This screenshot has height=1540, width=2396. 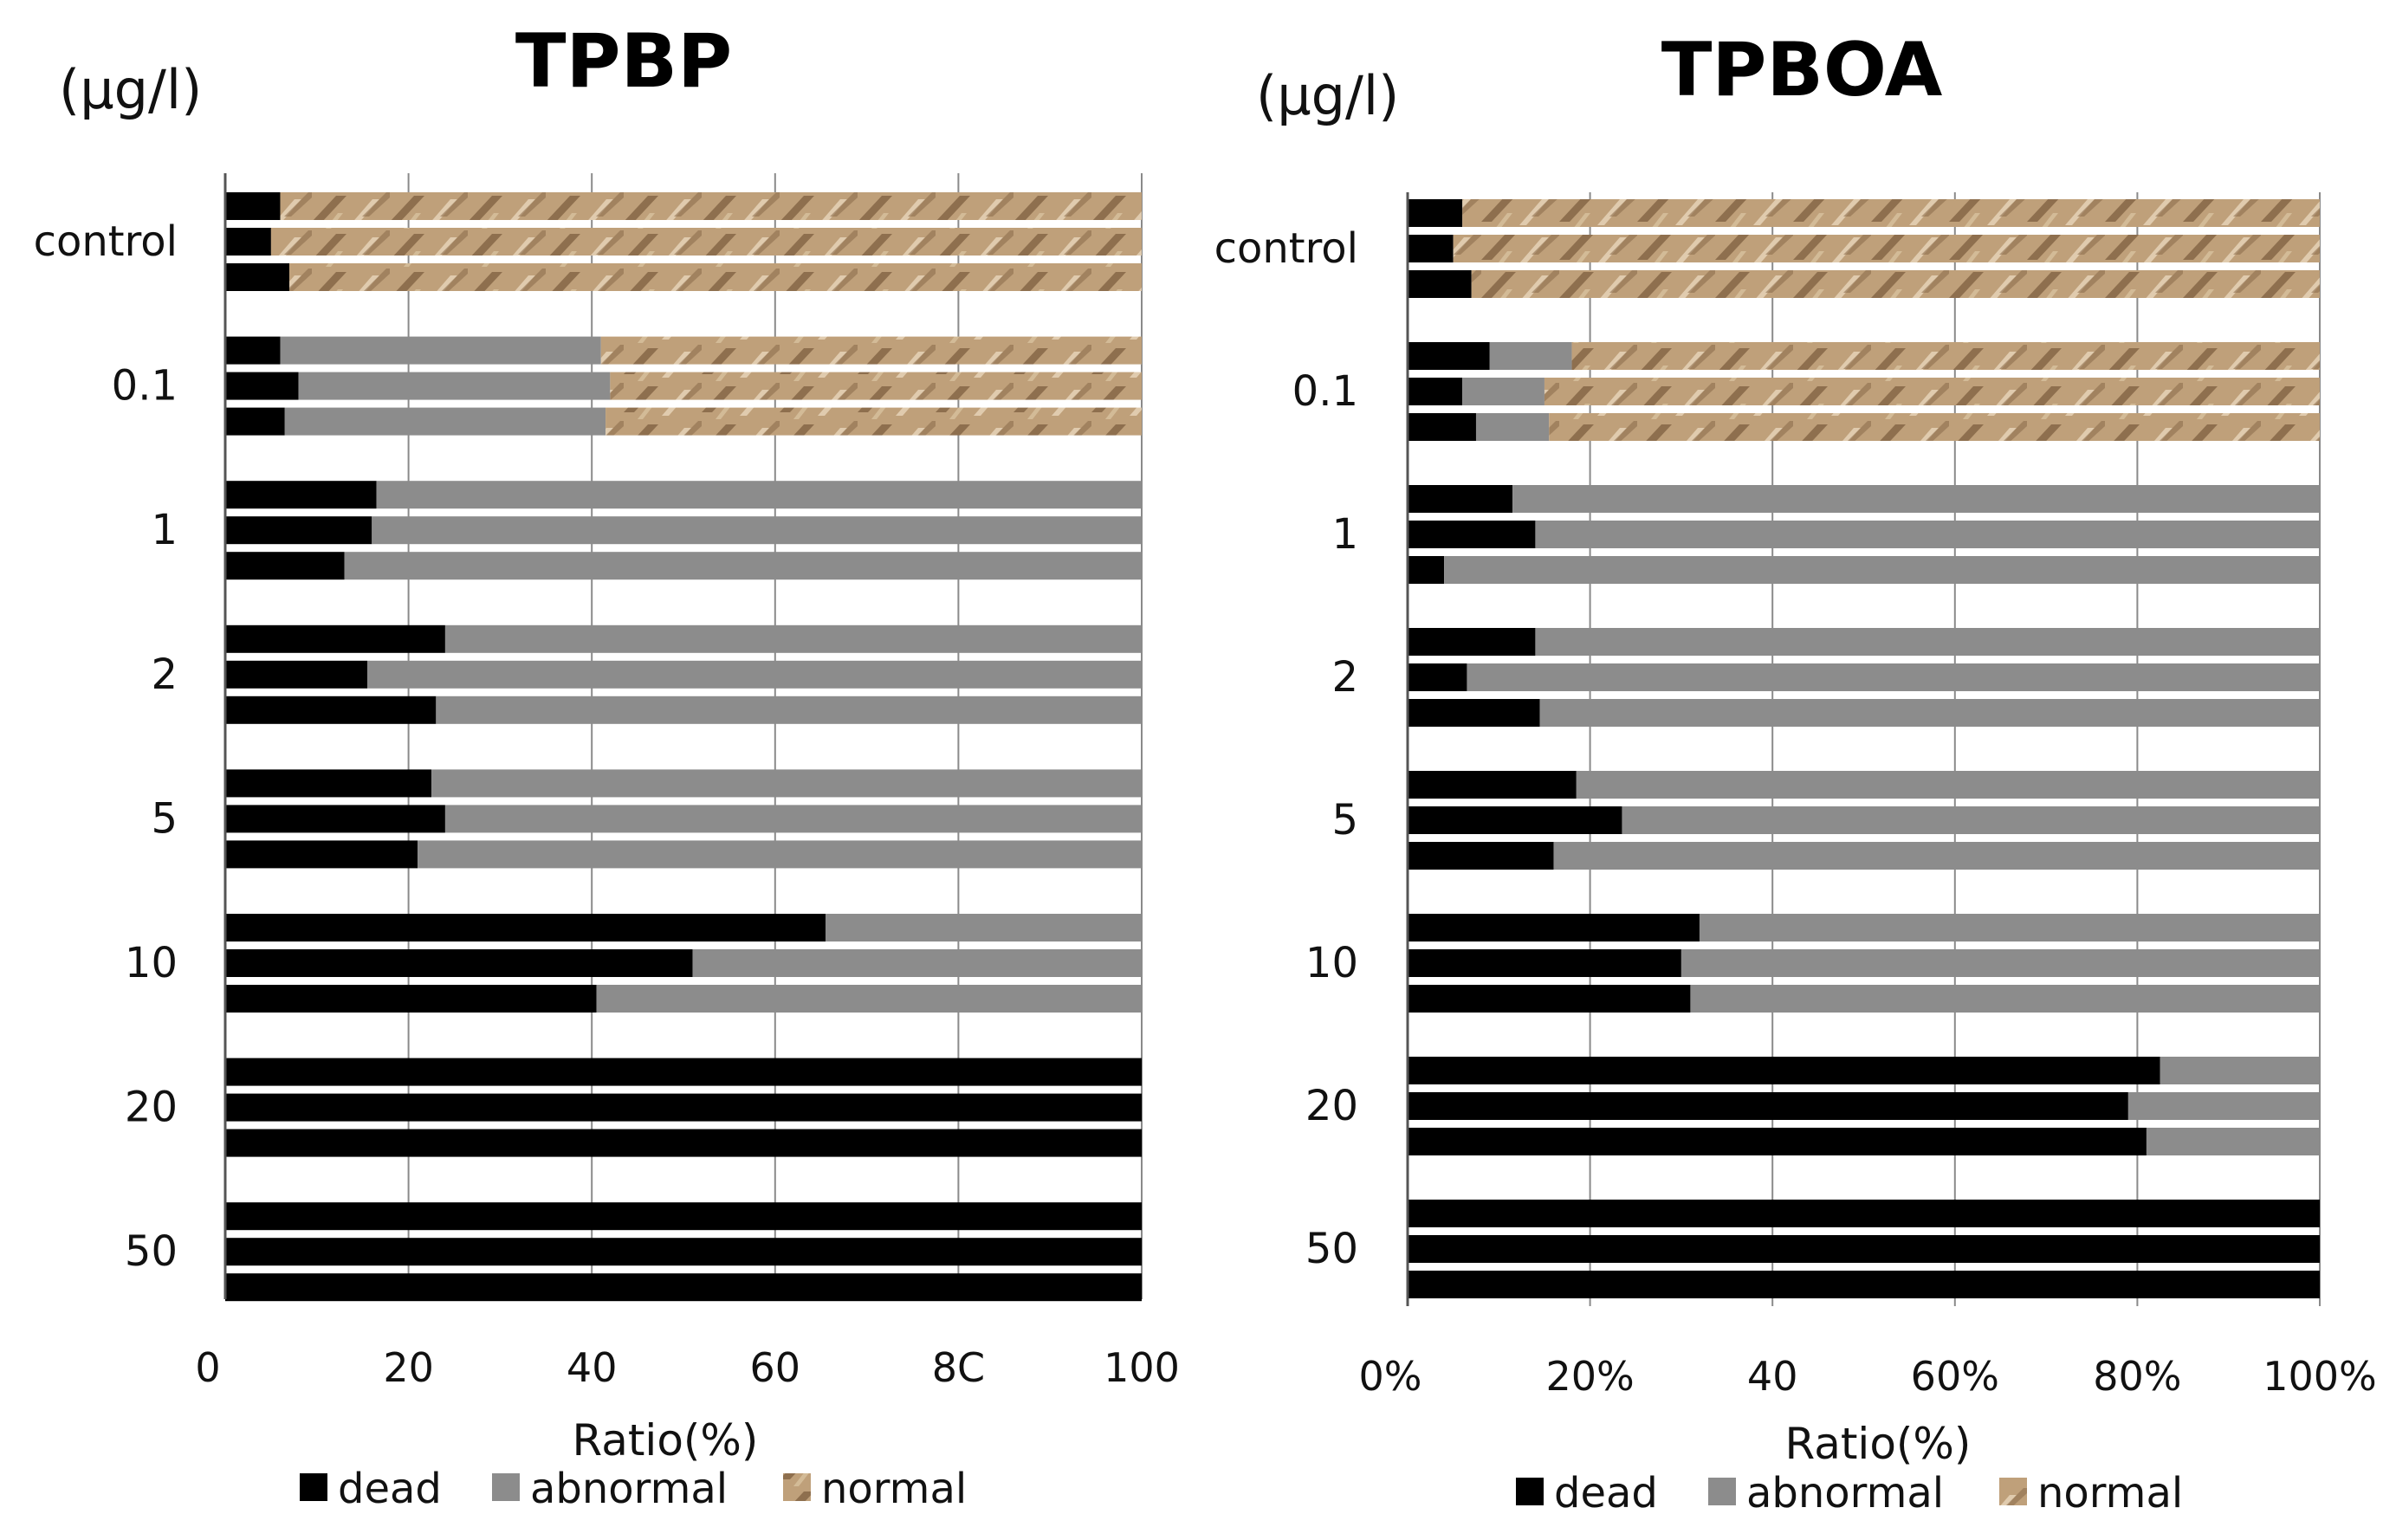 I want to click on legend-swatch-abnormal, so click(x=1722, y=1491).